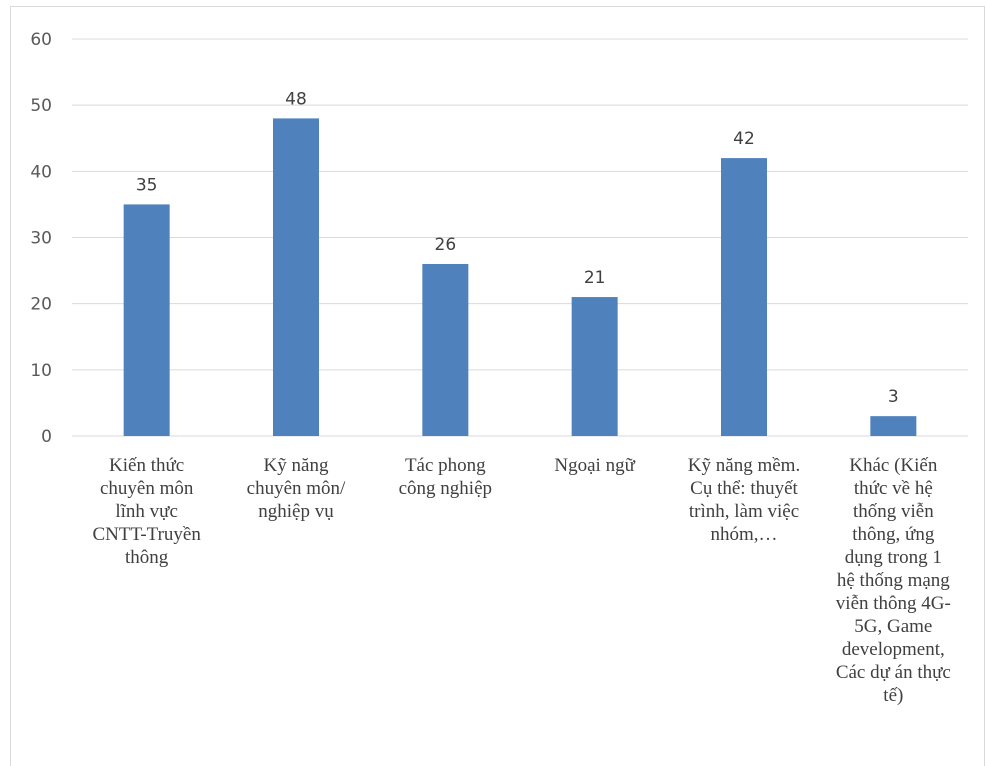 The image size is (986, 766). What do you see at coordinates (41, 371) in the screenshot?
I see `y-tick-label: 10` at bounding box center [41, 371].